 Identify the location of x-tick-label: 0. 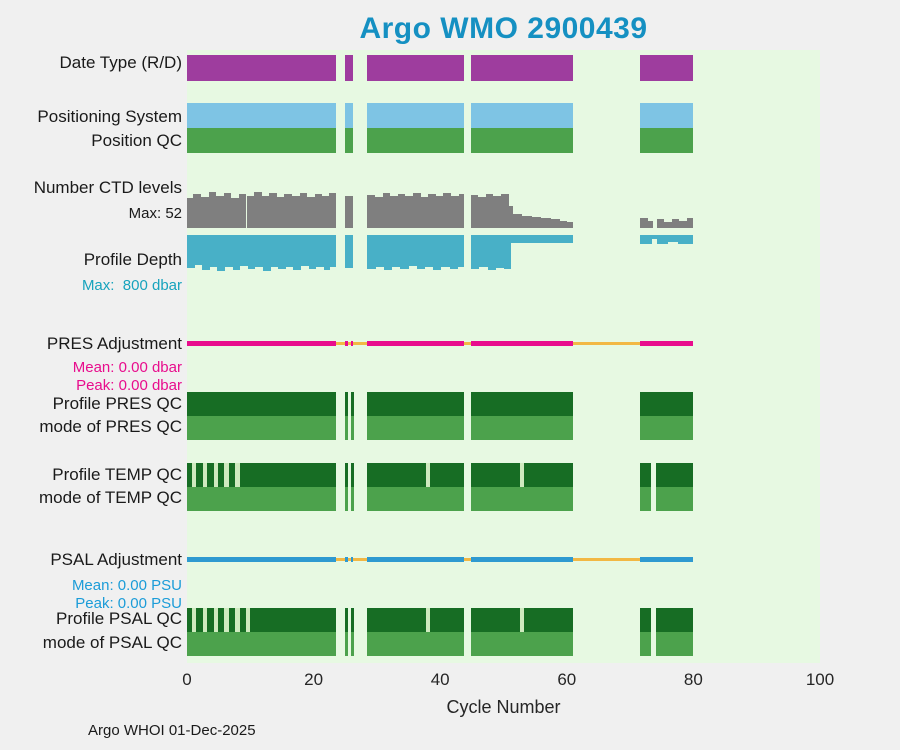
(187, 679).